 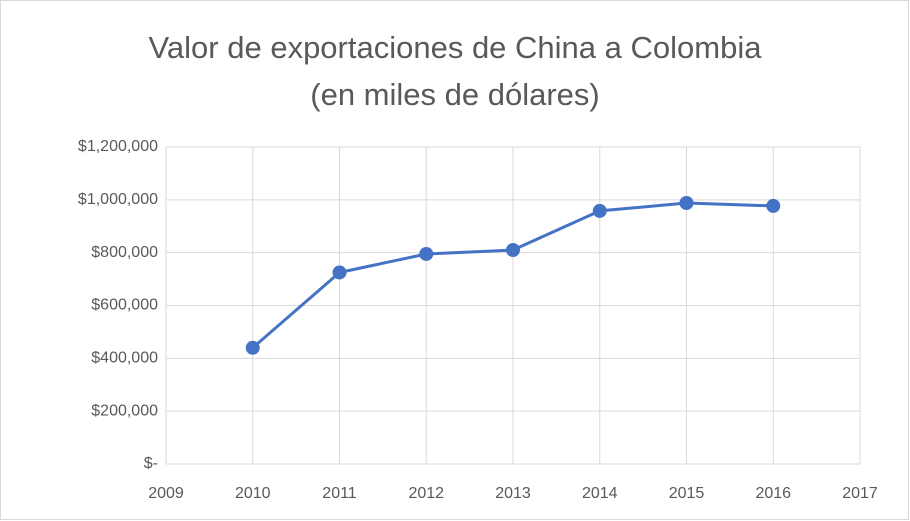 What do you see at coordinates (166, 493) in the screenshot?
I see `x-tick-label: 2009` at bounding box center [166, 493].